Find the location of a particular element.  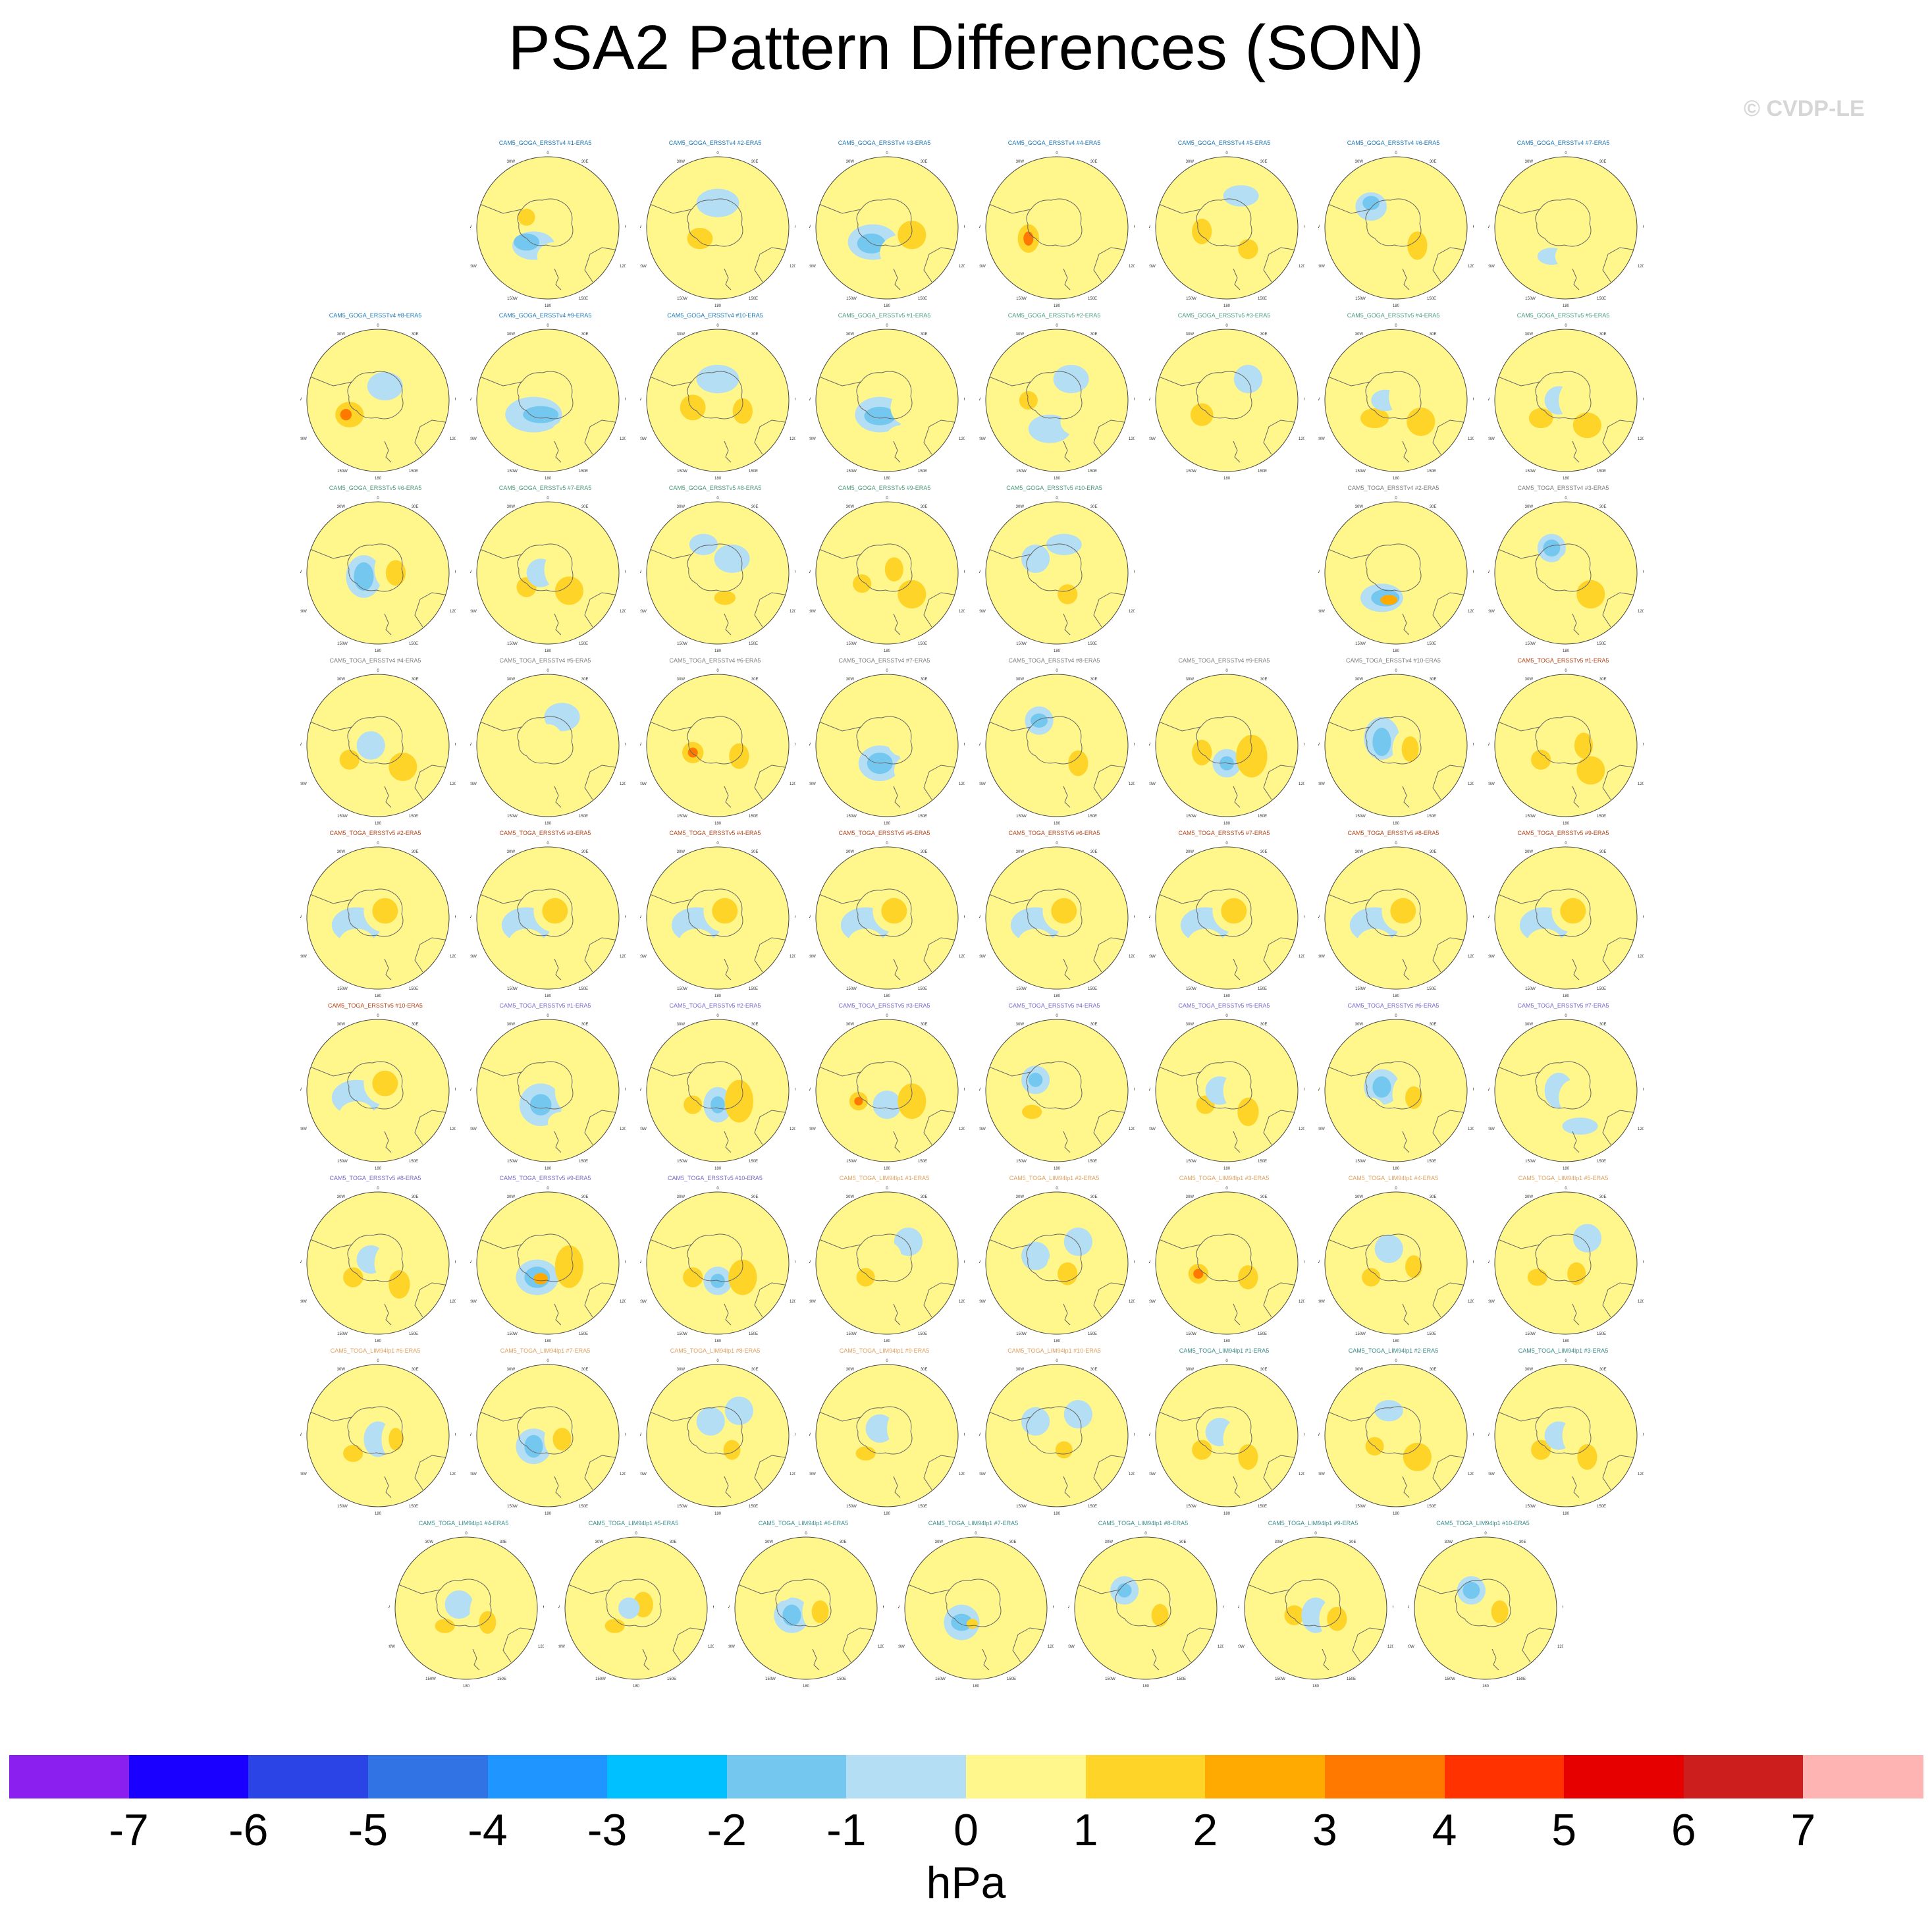

colorbar-units: hPa is located at coordinates (966, 1883).